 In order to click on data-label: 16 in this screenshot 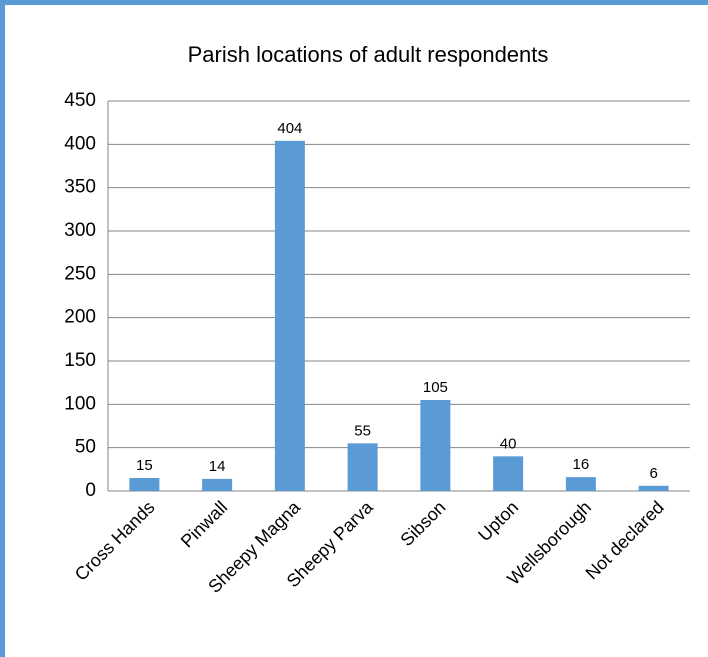, I will do `click(581, 464)`.